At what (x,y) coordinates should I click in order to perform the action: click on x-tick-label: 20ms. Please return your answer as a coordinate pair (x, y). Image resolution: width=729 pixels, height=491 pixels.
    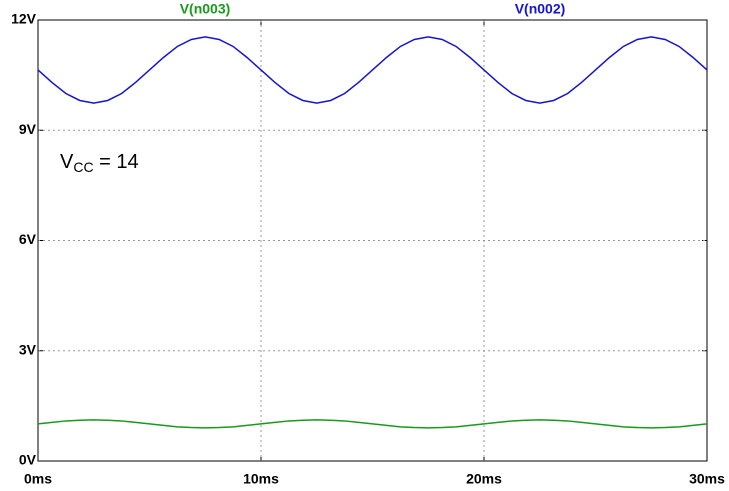
    Looking at the image, I should click on (484, 479).